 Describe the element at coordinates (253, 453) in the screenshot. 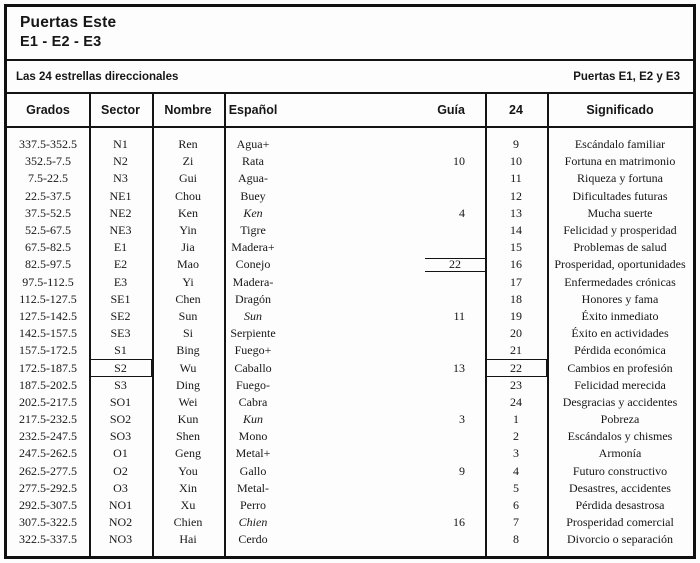

I see `cell-espanol: Metal+` at that location.